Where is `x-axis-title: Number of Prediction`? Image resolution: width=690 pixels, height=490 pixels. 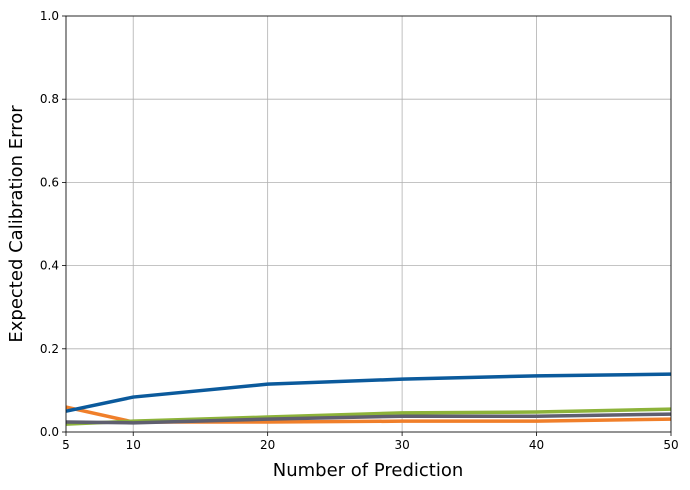
x-axis-title: Number of Prediction is located at coordinates (368, 470).